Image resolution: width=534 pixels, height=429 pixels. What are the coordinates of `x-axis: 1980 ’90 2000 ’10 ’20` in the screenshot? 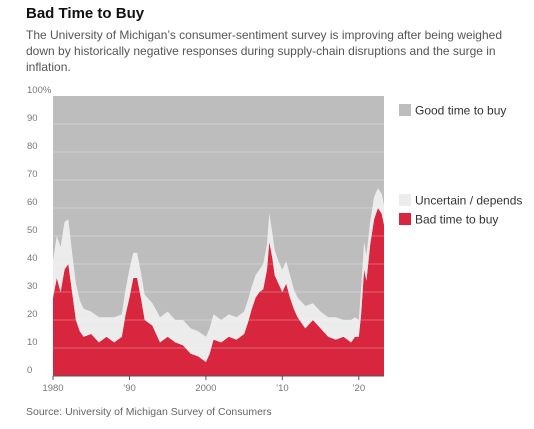 It's located at (213, 384).